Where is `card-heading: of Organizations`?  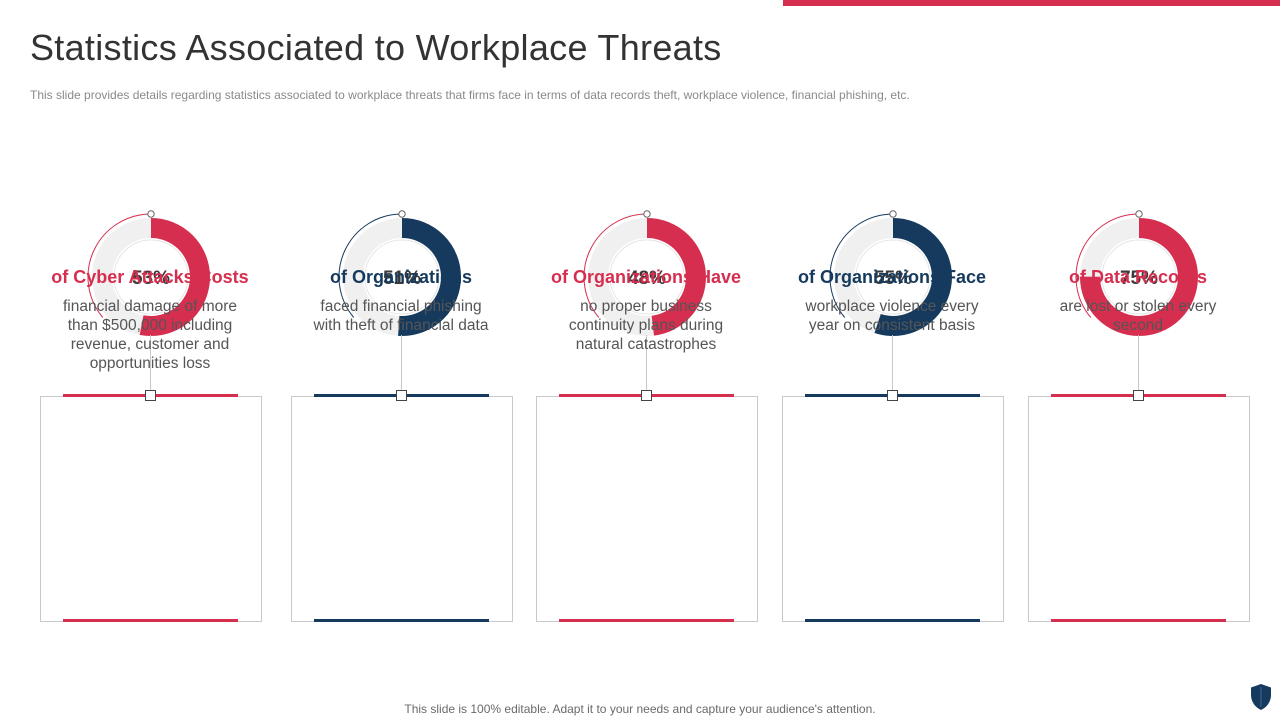 card-heading: of Organizations is located at coordinates (400, 277).